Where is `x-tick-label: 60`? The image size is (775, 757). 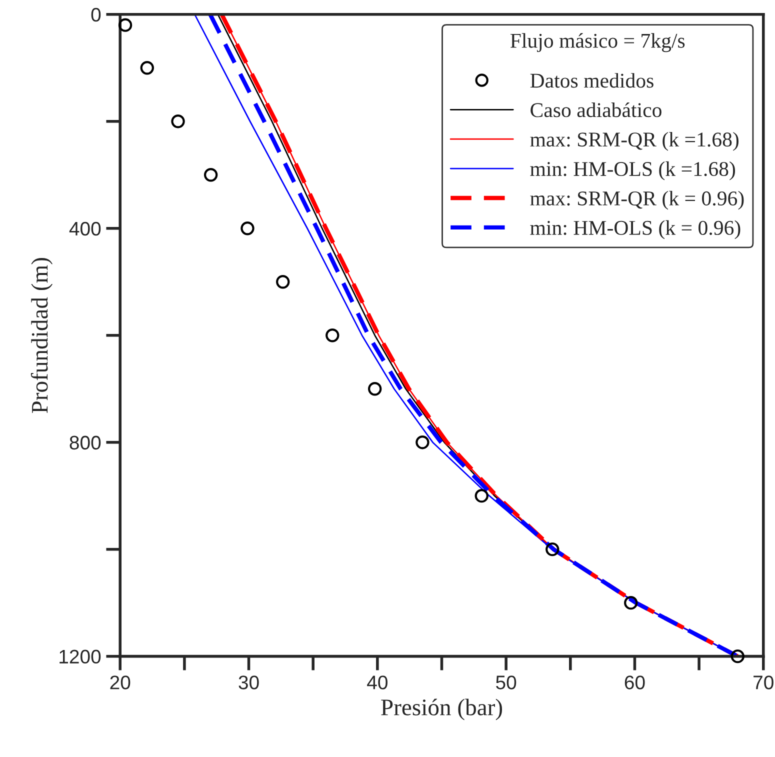 x-tick-label: 60 is located at coordinates (634, 683).